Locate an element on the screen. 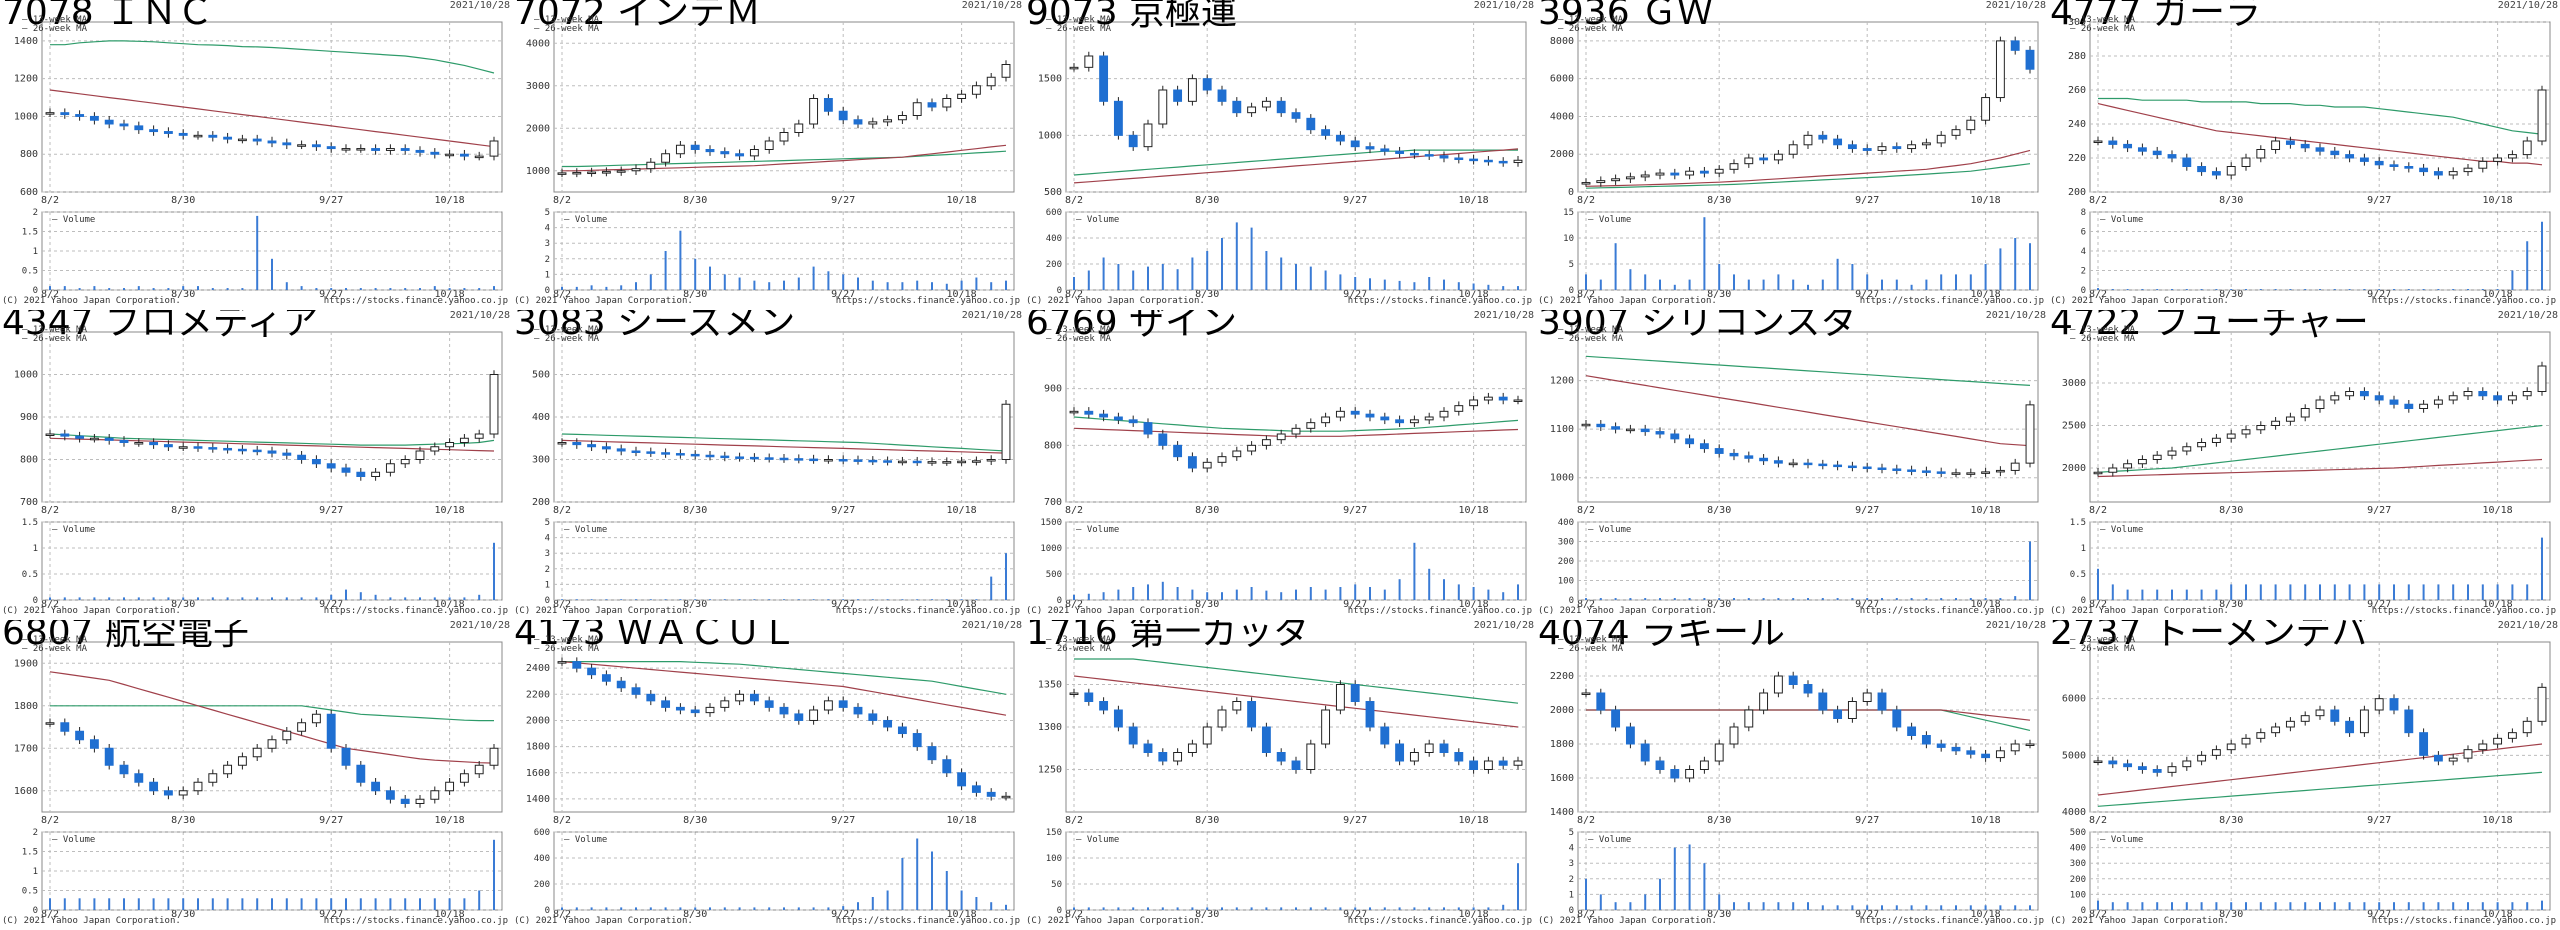  ma-legend: – 13-week MA – 26-week MA is located at coordinates (2102, 645).